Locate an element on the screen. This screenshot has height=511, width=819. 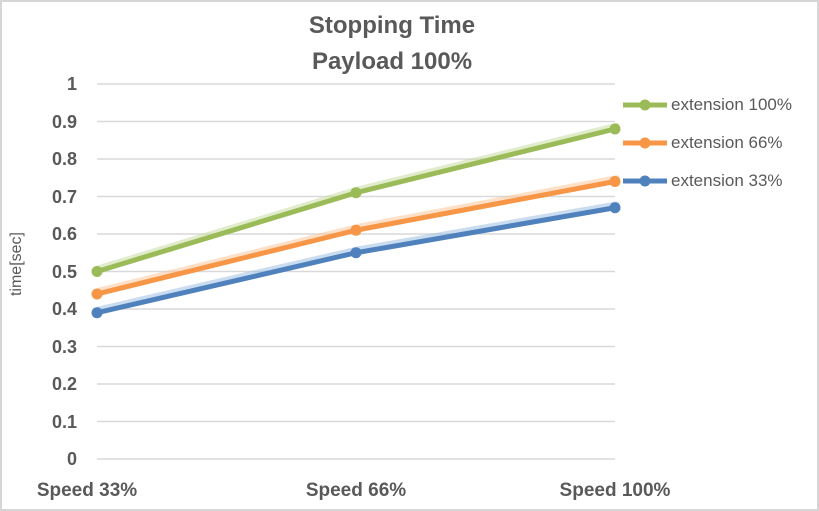
legend-item: extension 66% is located at coordinates (719, 143).